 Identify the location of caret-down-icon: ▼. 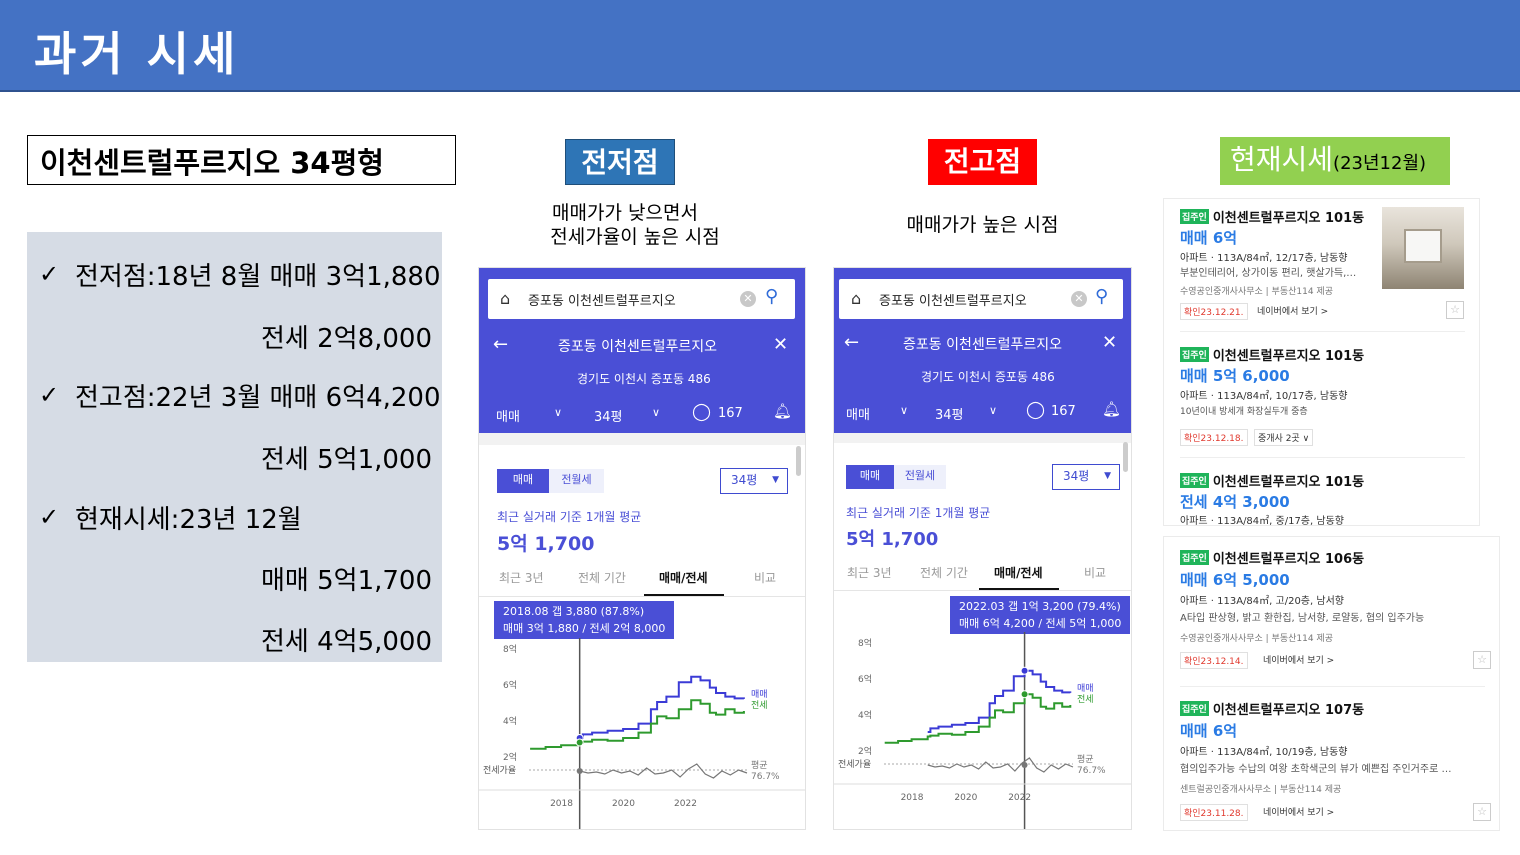
(1107, 476).